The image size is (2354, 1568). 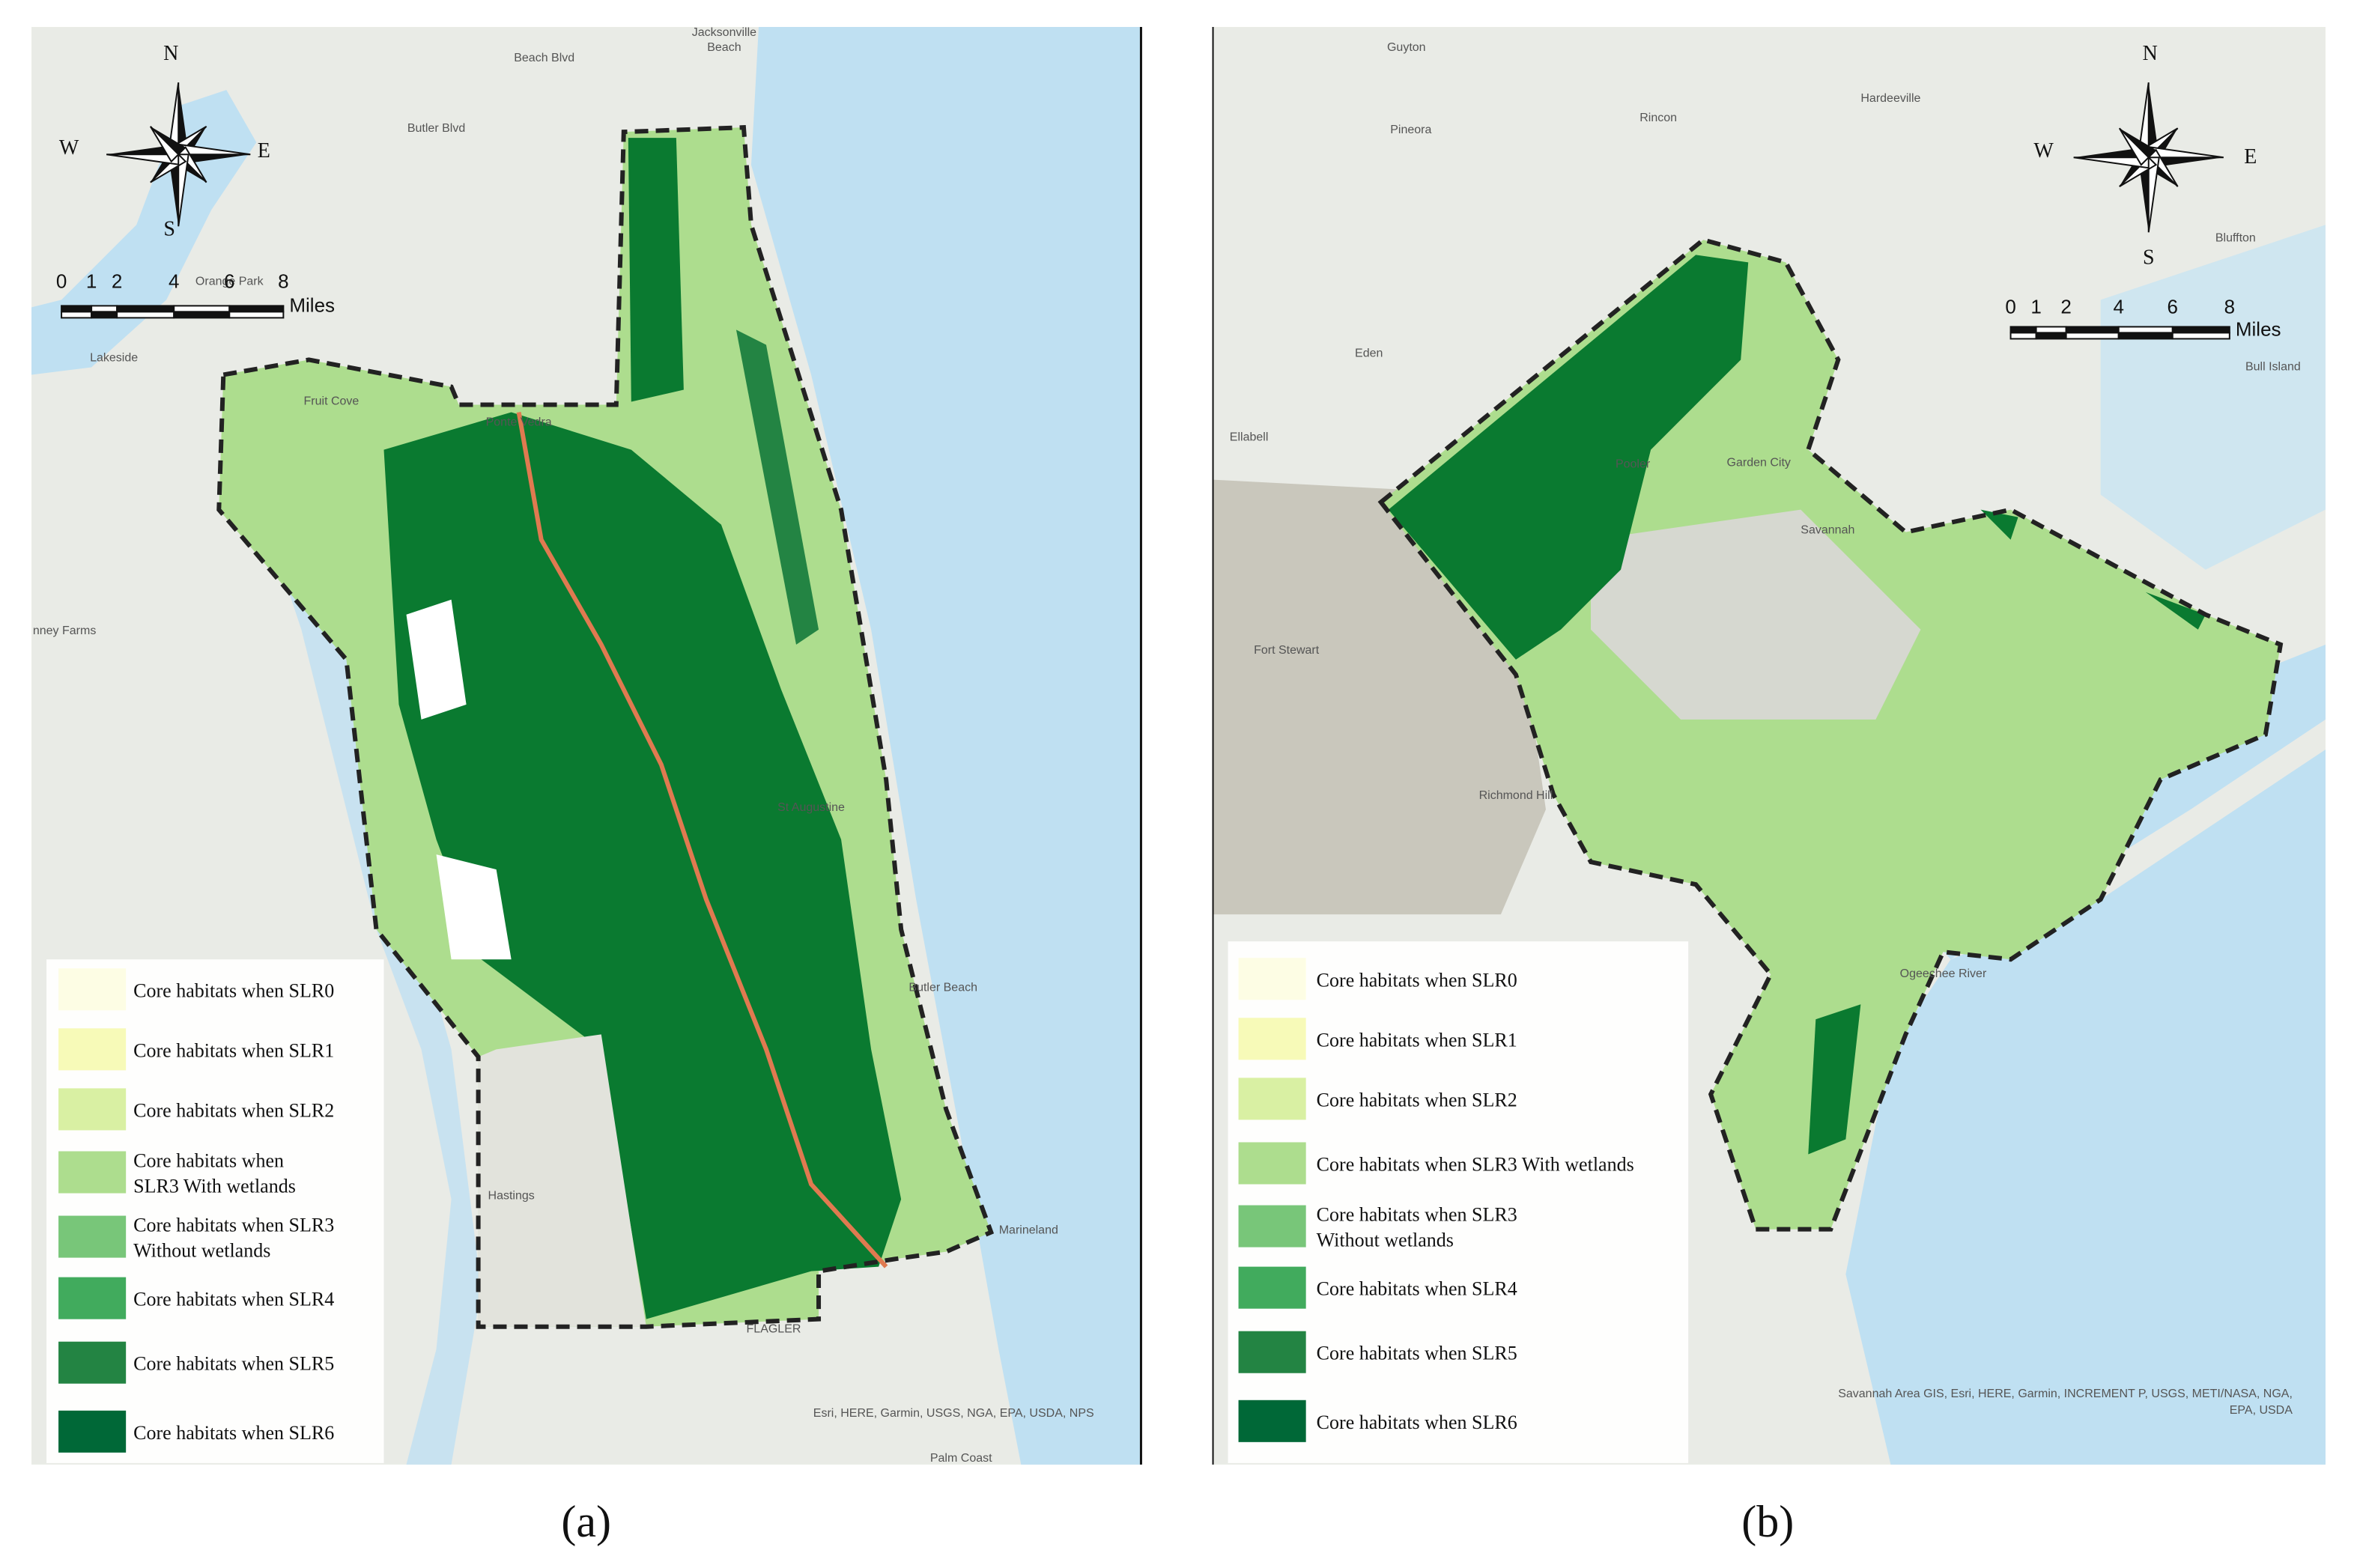 I want to click on legend-label: Core habitats when SLR6, so click(x=1417, y=1422).